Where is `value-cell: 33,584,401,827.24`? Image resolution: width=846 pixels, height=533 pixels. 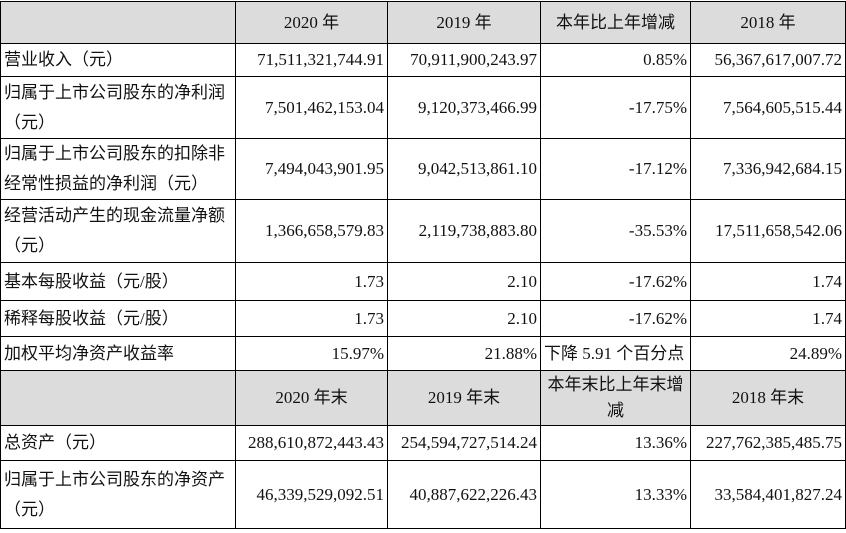 value-cell: 33,584,401,827.24 is located at coordinates (768, 494).